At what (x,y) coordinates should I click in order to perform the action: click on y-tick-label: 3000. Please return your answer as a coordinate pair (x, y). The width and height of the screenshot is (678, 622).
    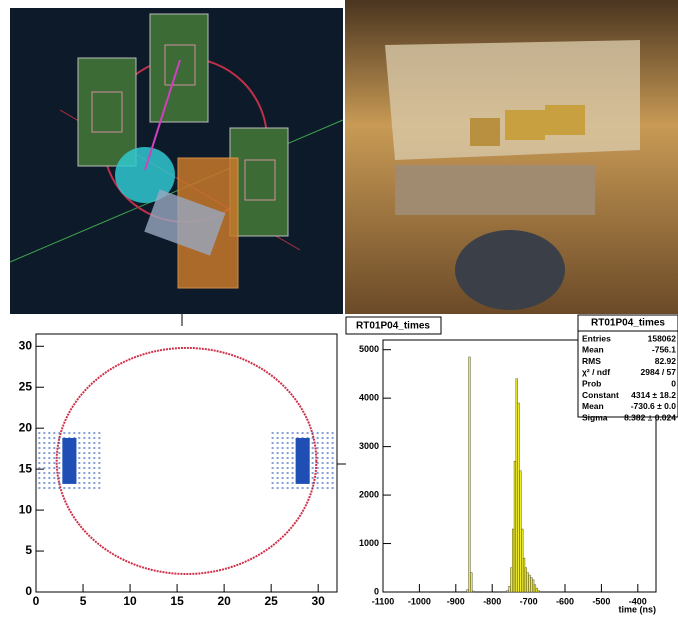
    Looking at the image, I should click on (369, 446).